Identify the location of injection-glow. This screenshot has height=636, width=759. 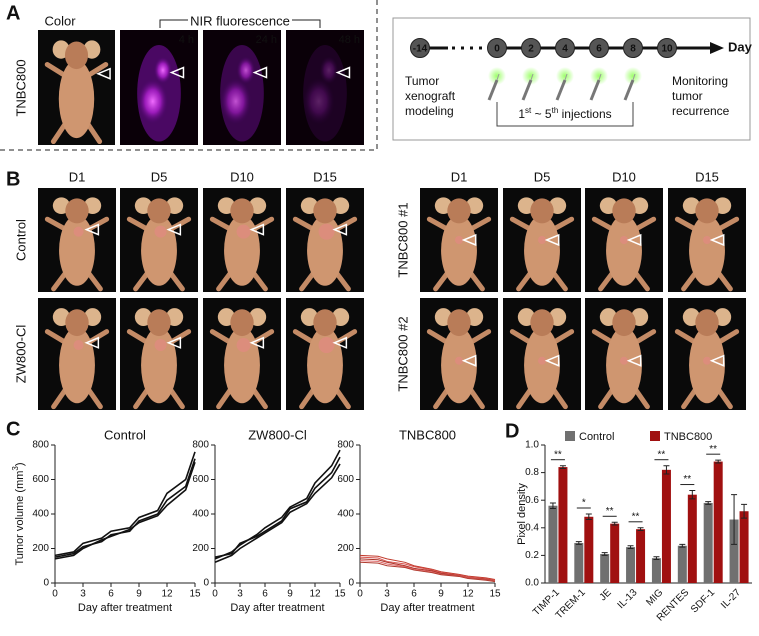
(565, 76).